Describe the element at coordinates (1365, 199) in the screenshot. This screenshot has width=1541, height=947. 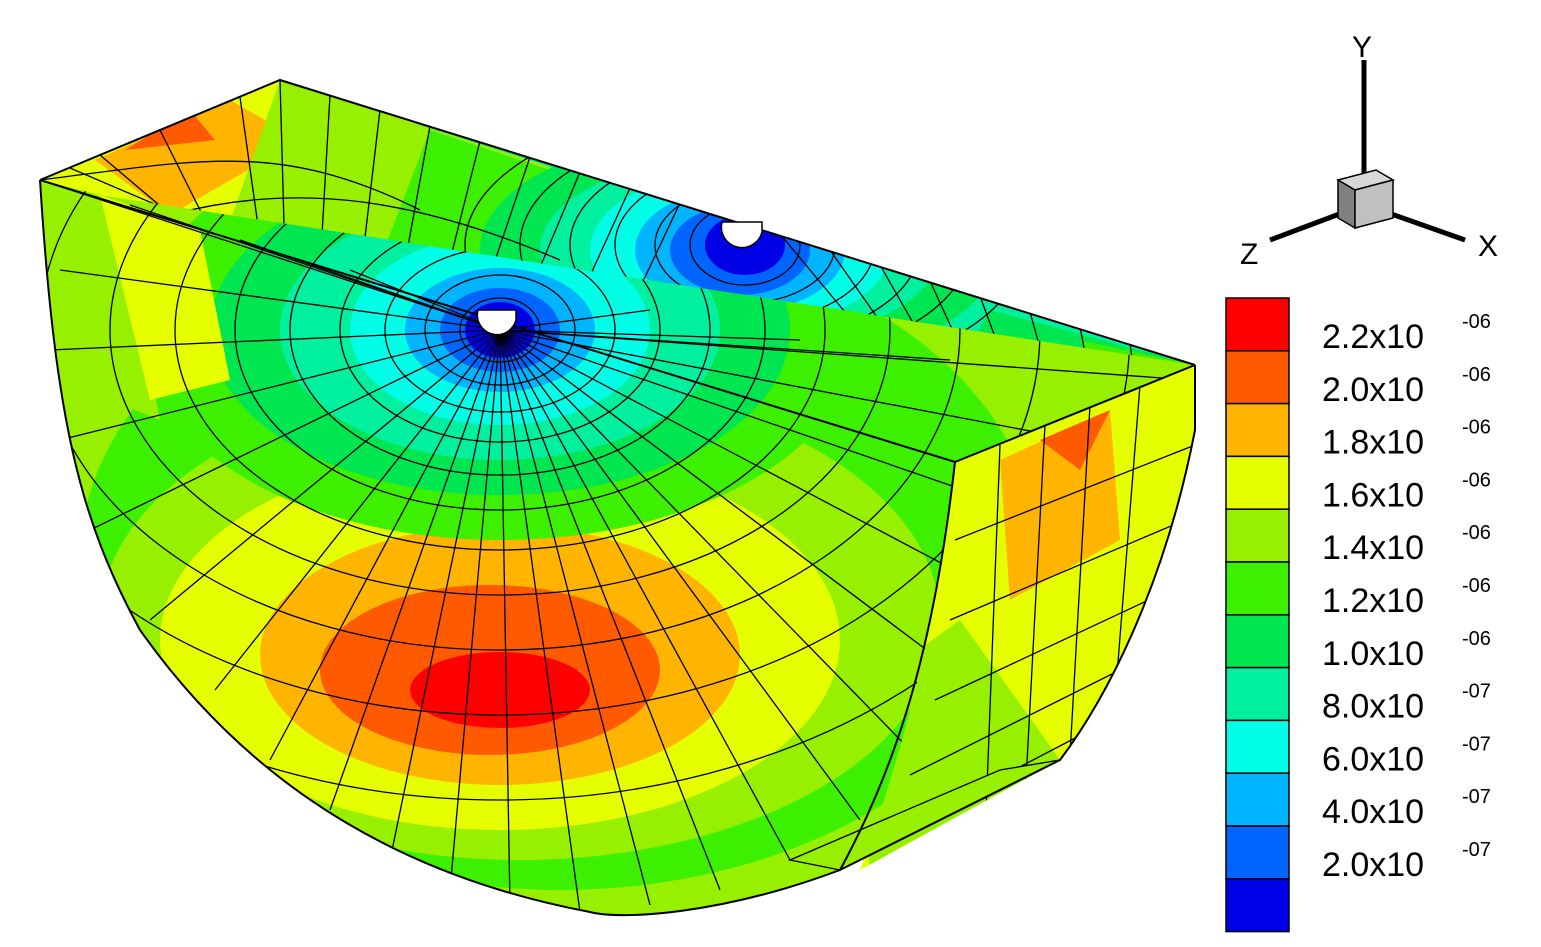
I see `triad-cube-icon` at that location.